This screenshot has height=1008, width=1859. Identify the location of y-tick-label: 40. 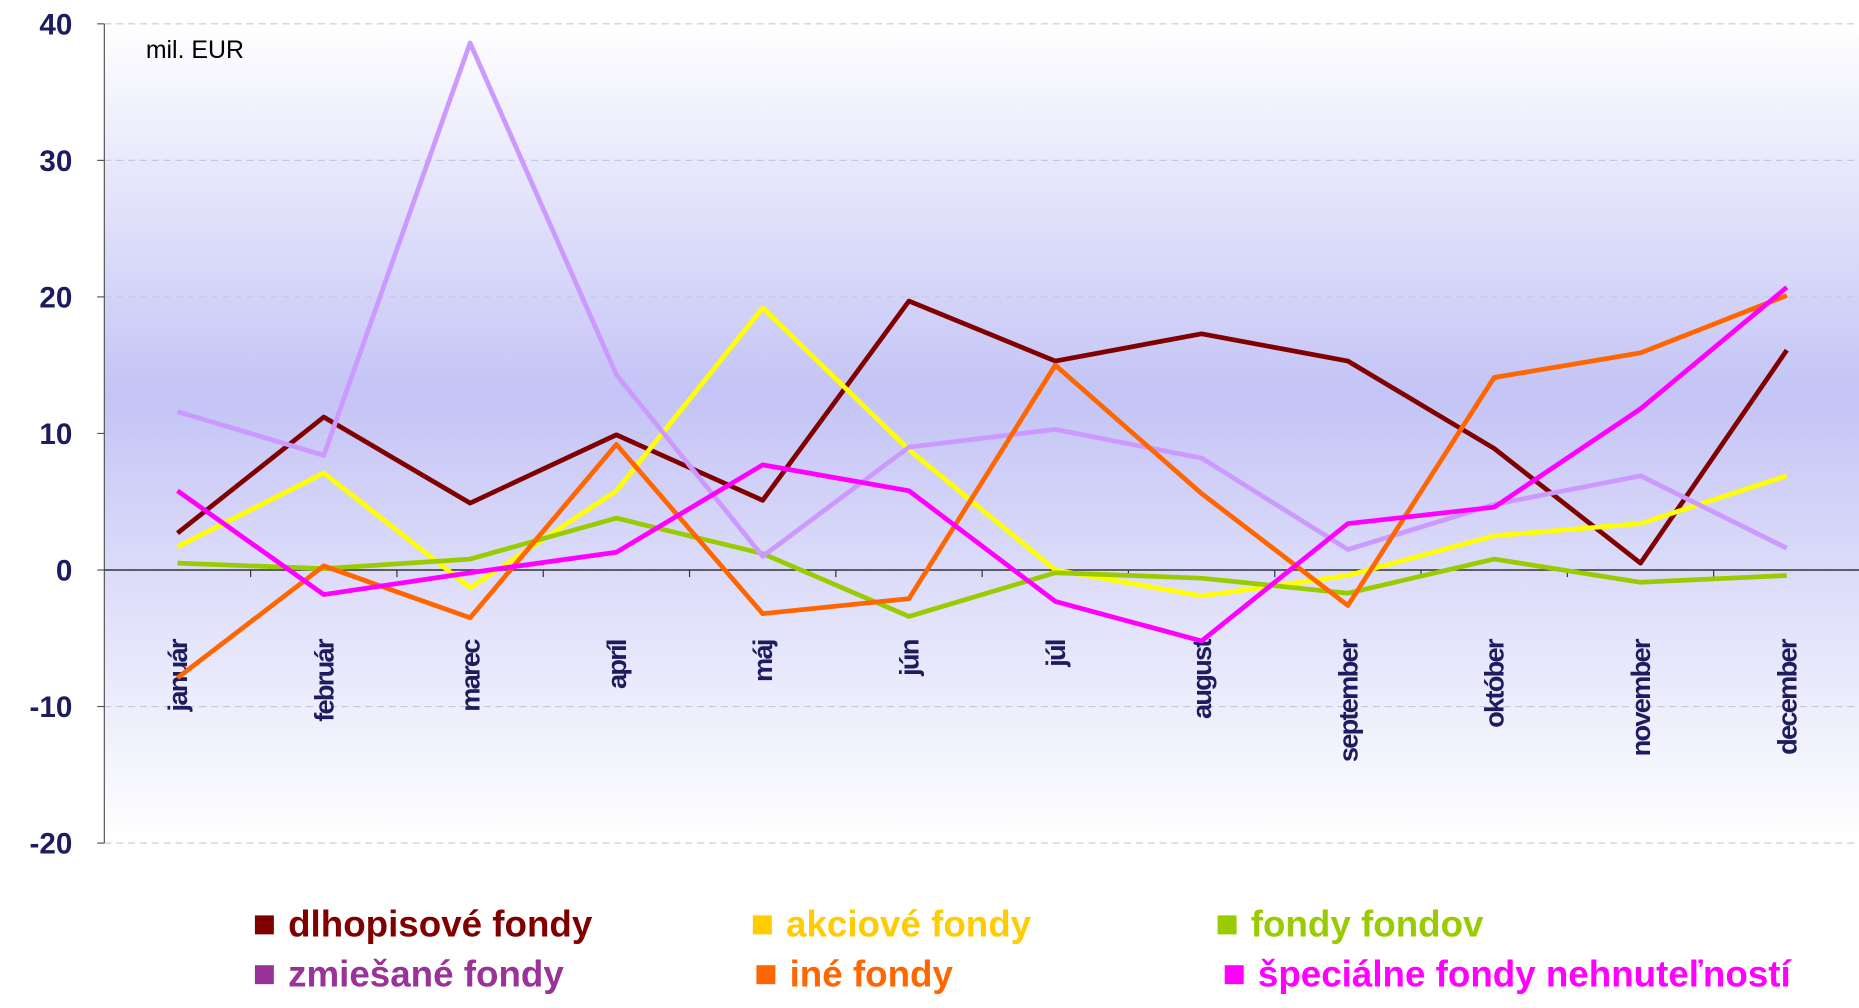
(55, 25).